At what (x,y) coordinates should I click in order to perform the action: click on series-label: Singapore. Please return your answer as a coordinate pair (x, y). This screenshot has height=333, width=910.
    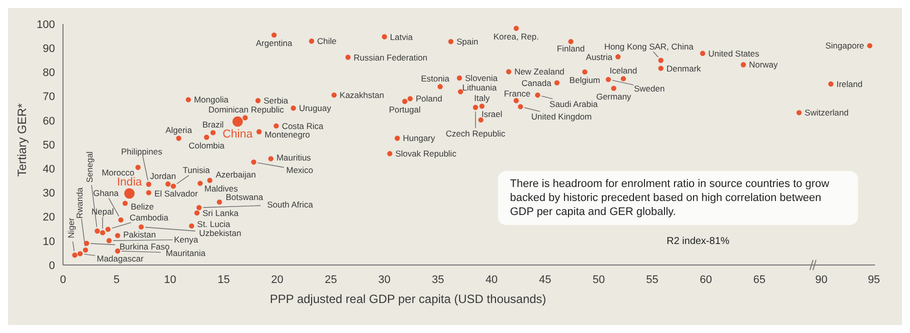
    Looking at the image, I should click on (844, 45).